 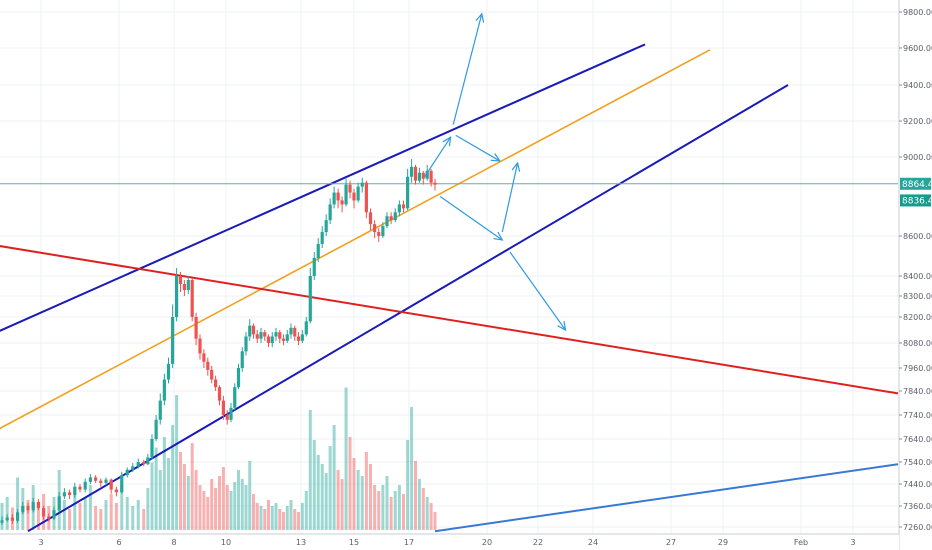 What do you see at coordinates (915, 183) in the screenshot?
I see `price-tag-last` at bounding box center [915, 183].